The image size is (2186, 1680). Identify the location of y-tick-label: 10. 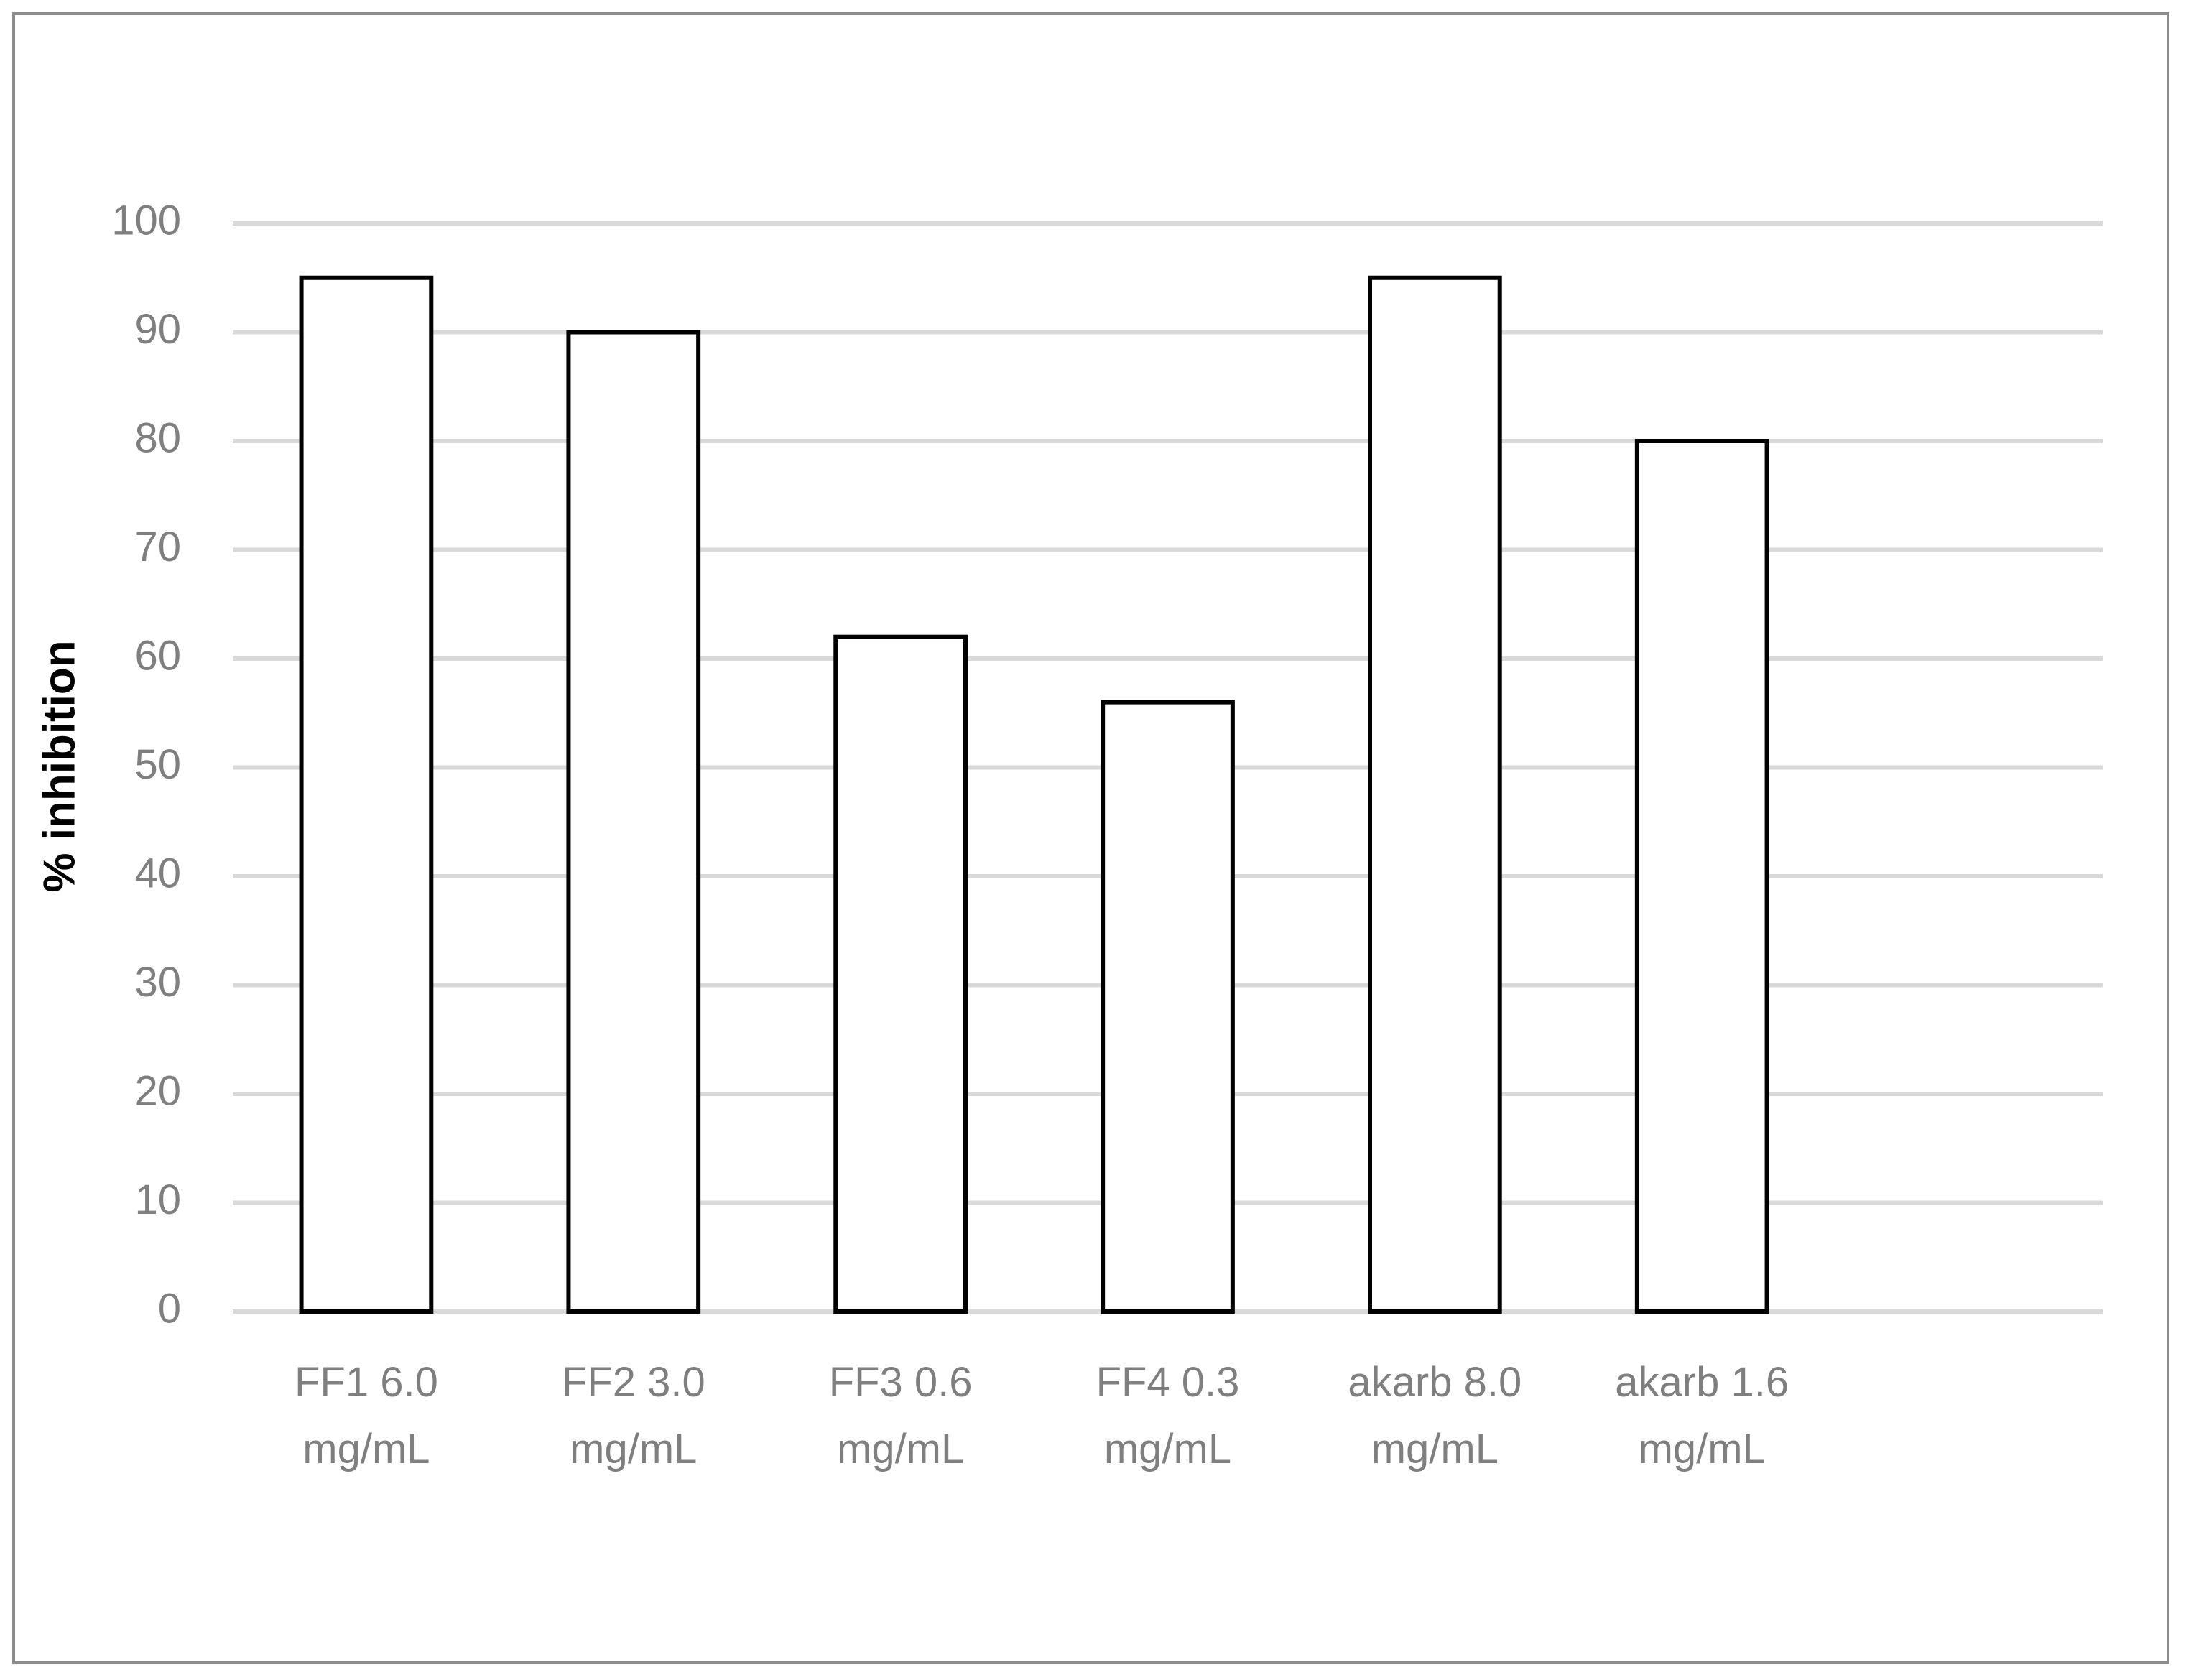
(157, 1200).